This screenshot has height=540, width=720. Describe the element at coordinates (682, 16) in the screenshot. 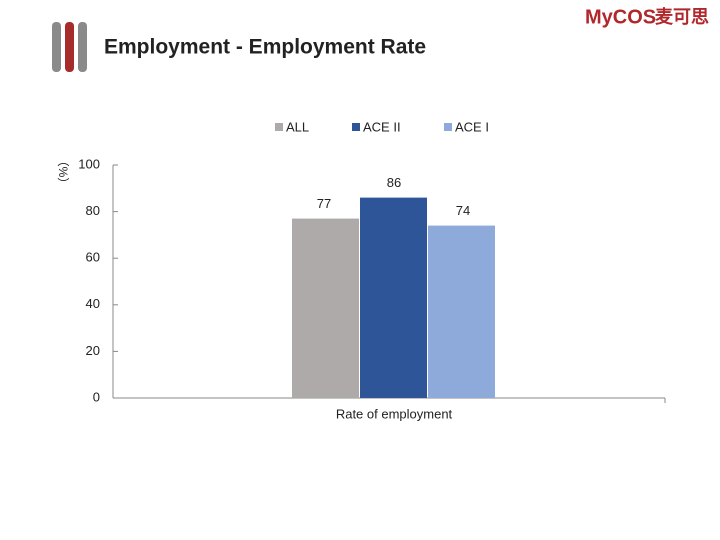

I see `logo-name: 麦可思` at that location.